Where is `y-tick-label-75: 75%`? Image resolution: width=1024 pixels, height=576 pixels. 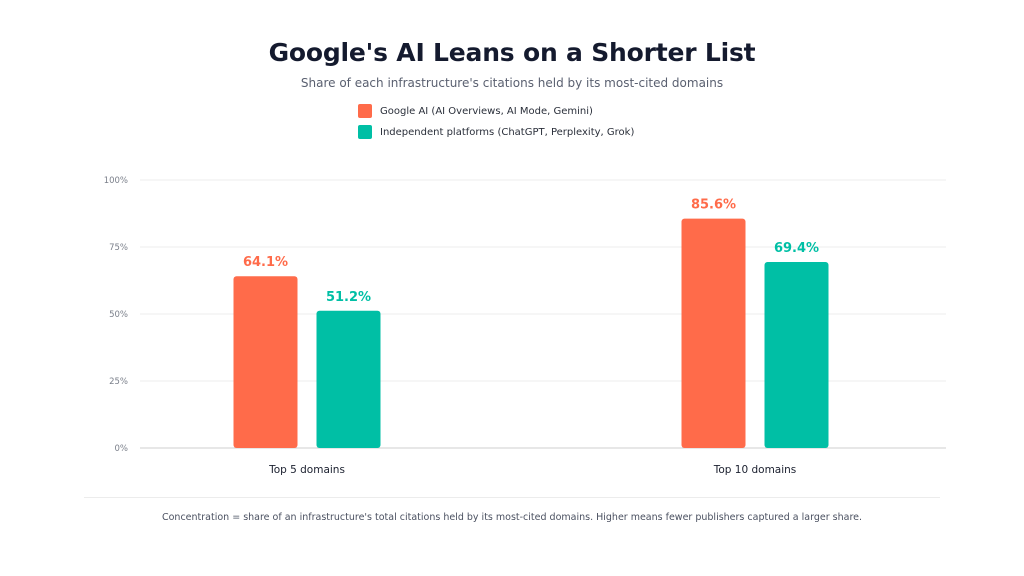 y-tick-label-75: 75% is located at coordinates (118, 248).